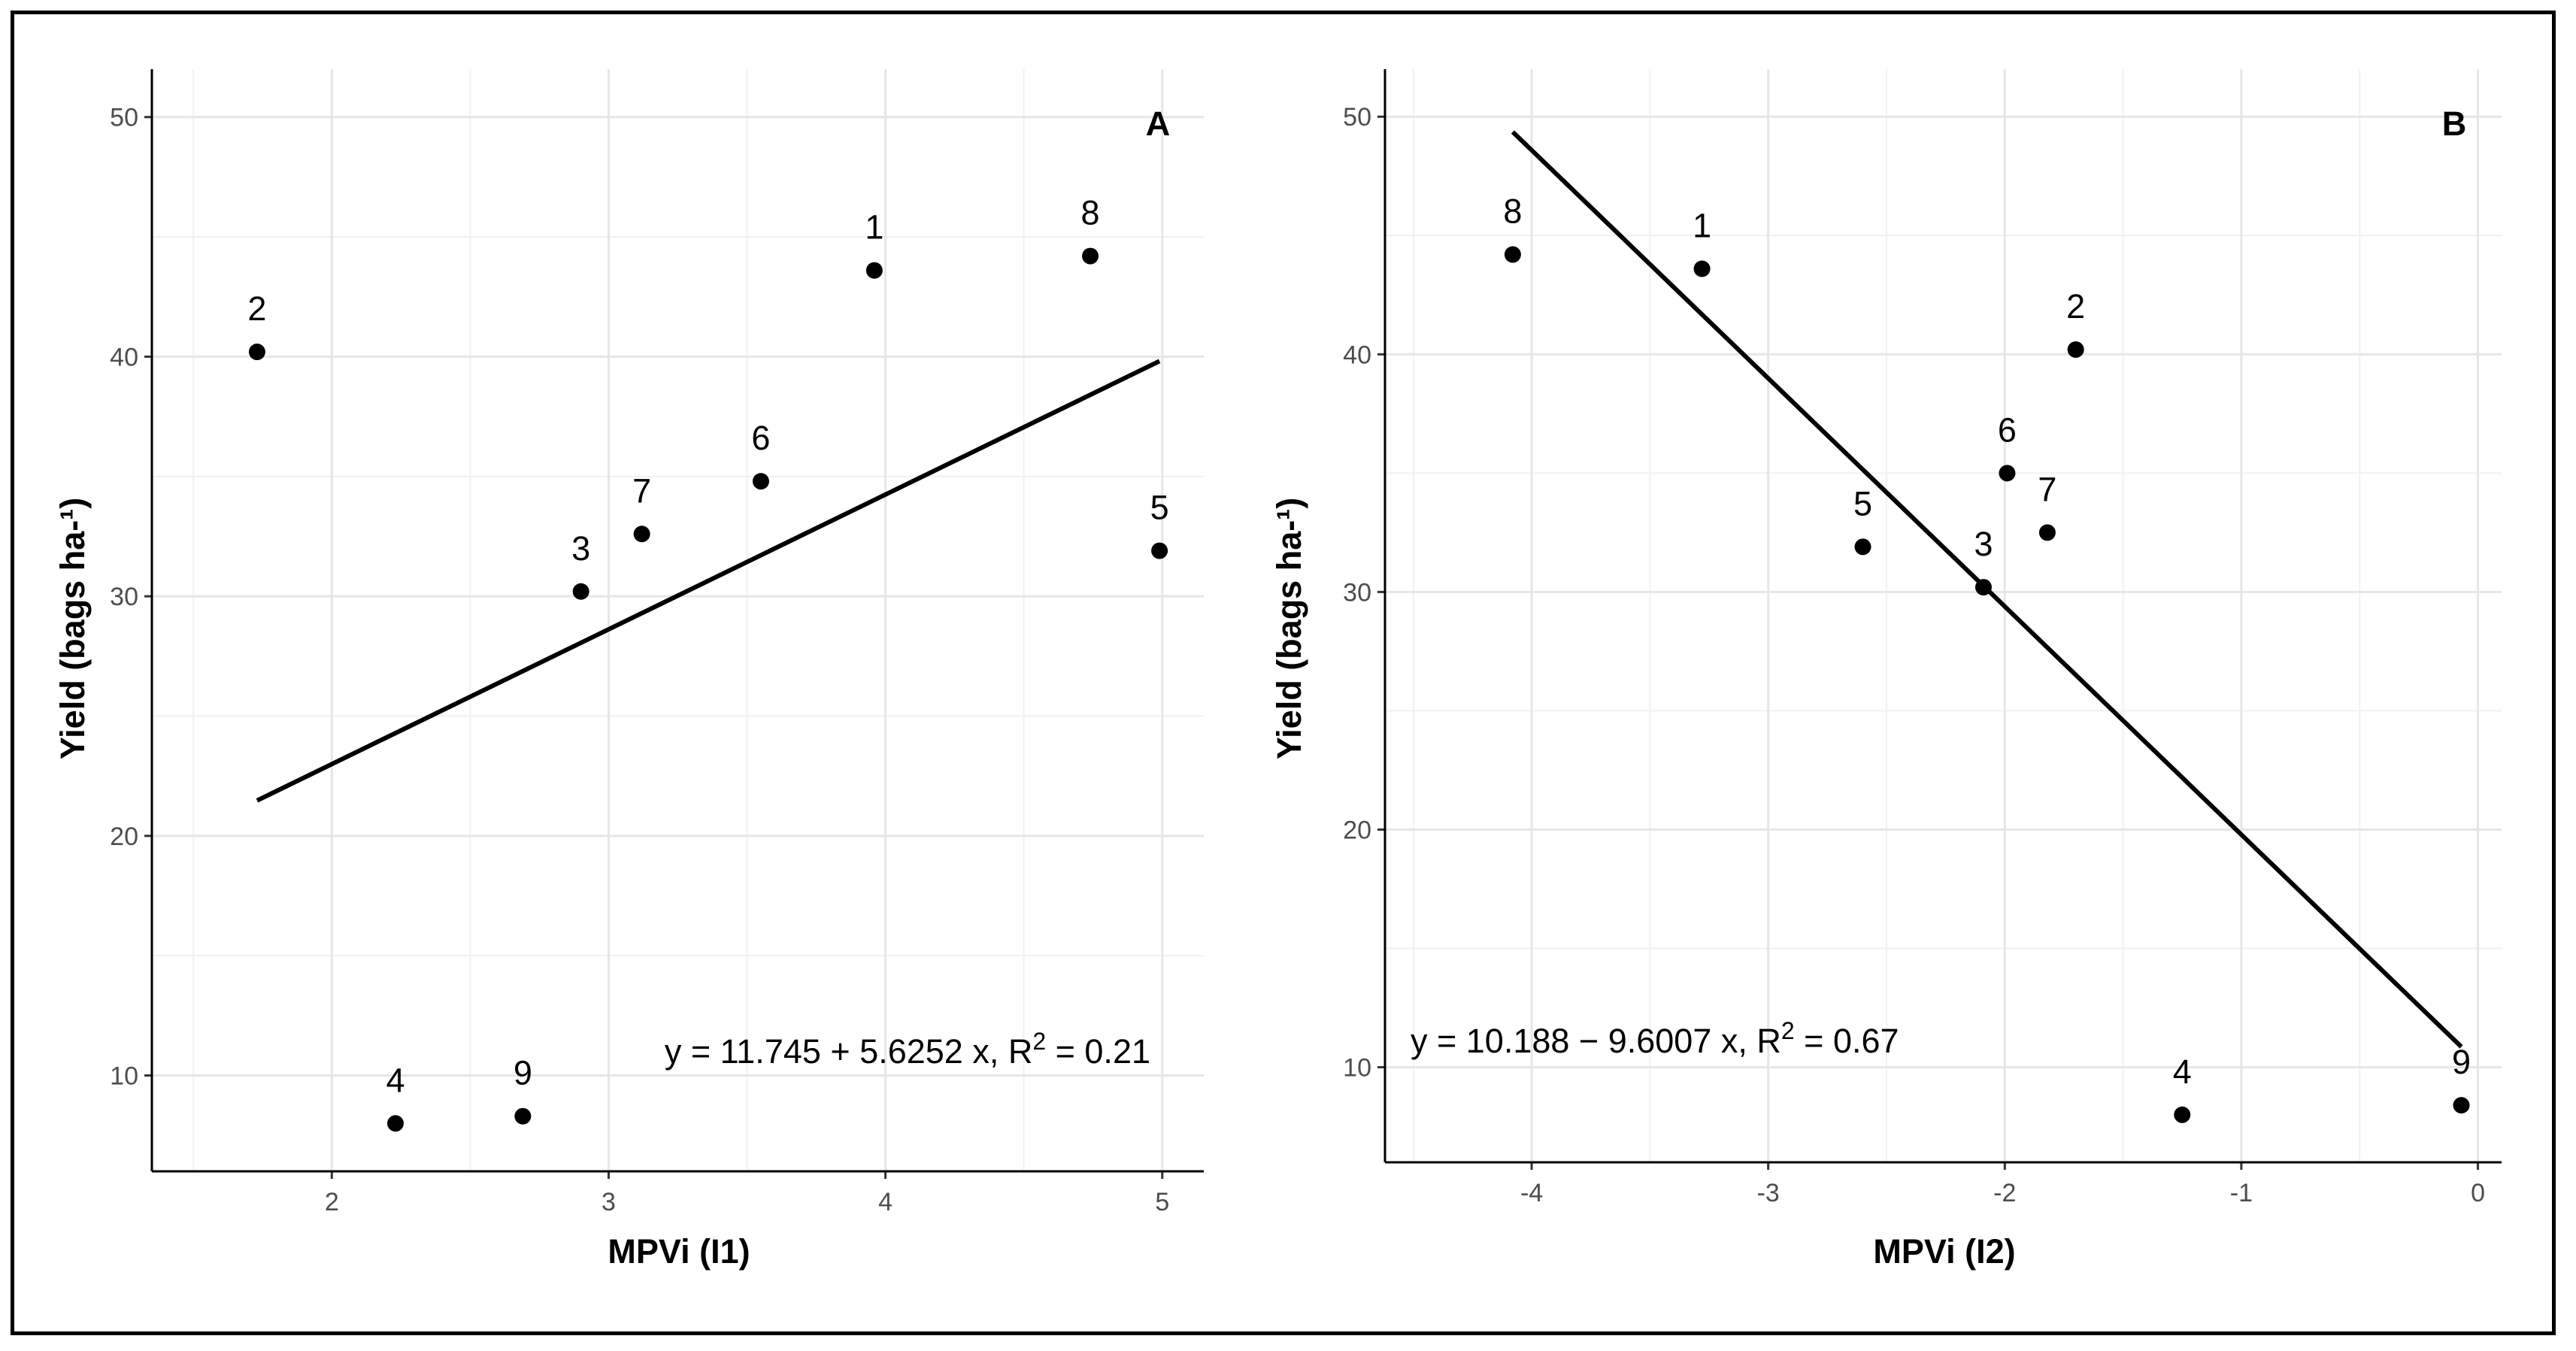 The width and height of the screenshot is (2576, 1351). Describe the element at coordinates (1090, 213) in the screenshot. I see `panel-a-point-label-8: 8` at that location.